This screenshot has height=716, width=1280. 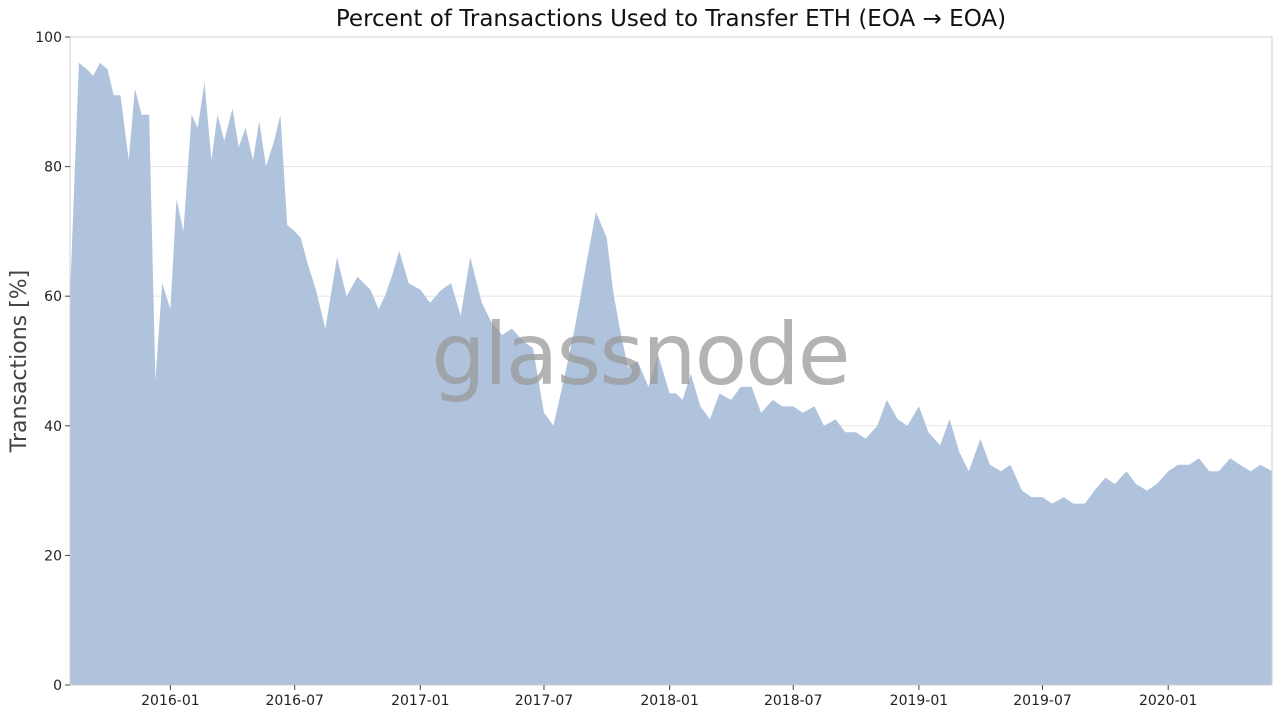 What do you see at coordinates (919, 701) in the screenshot?
I see `x-tick-label: 2019-01` at bounding box center [919, 701].